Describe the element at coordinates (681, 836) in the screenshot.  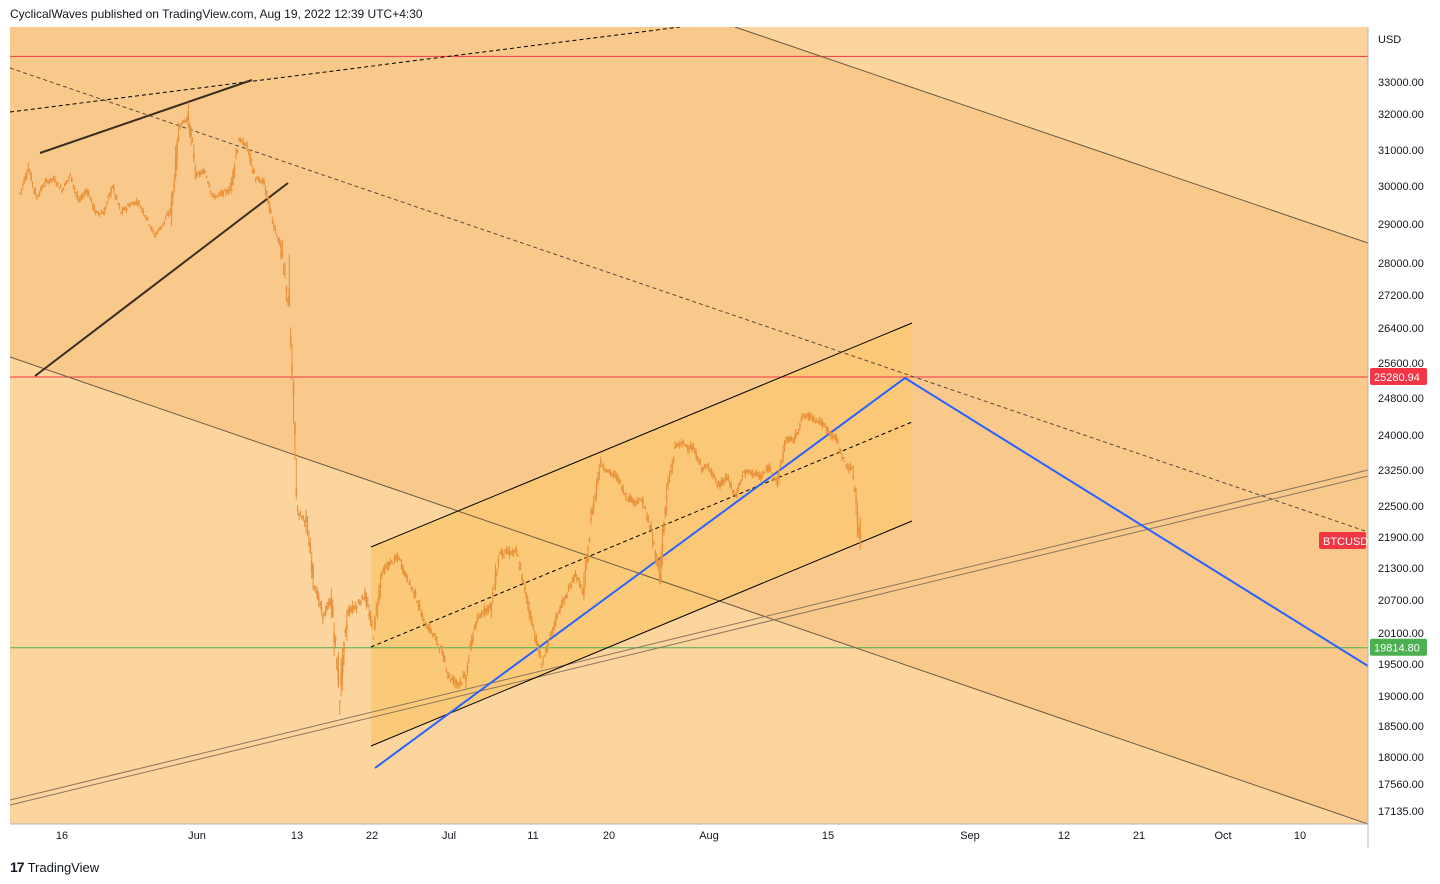
I see `time-axis: 16 Jun 13 22 Jul 11 20 Aug 15 Sep 12 21 Oct 10` at that location.